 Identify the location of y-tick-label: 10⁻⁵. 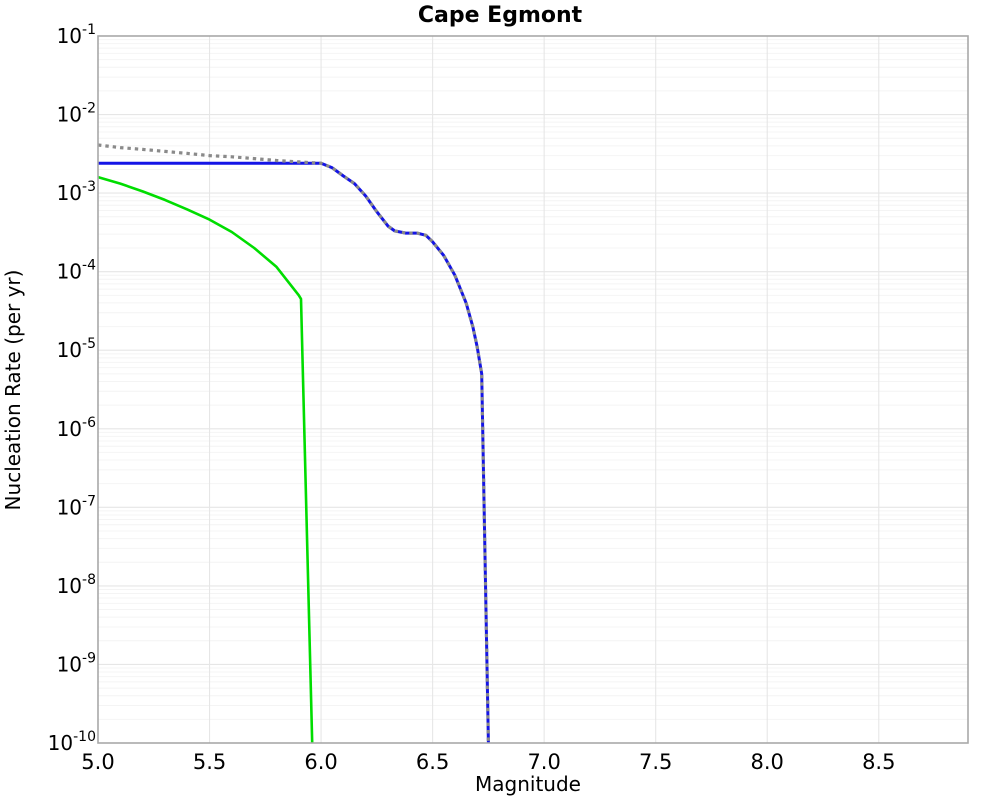
(76, 349).